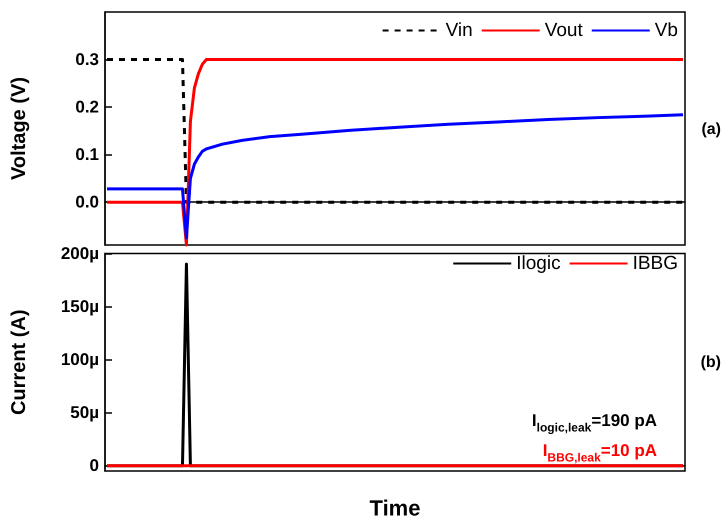 Image resolution: width=723 pixels, height=524 pixels. Describe the element at coordinates (564, 30) in the screenshot. I see `legend-label: Vout` at that location.